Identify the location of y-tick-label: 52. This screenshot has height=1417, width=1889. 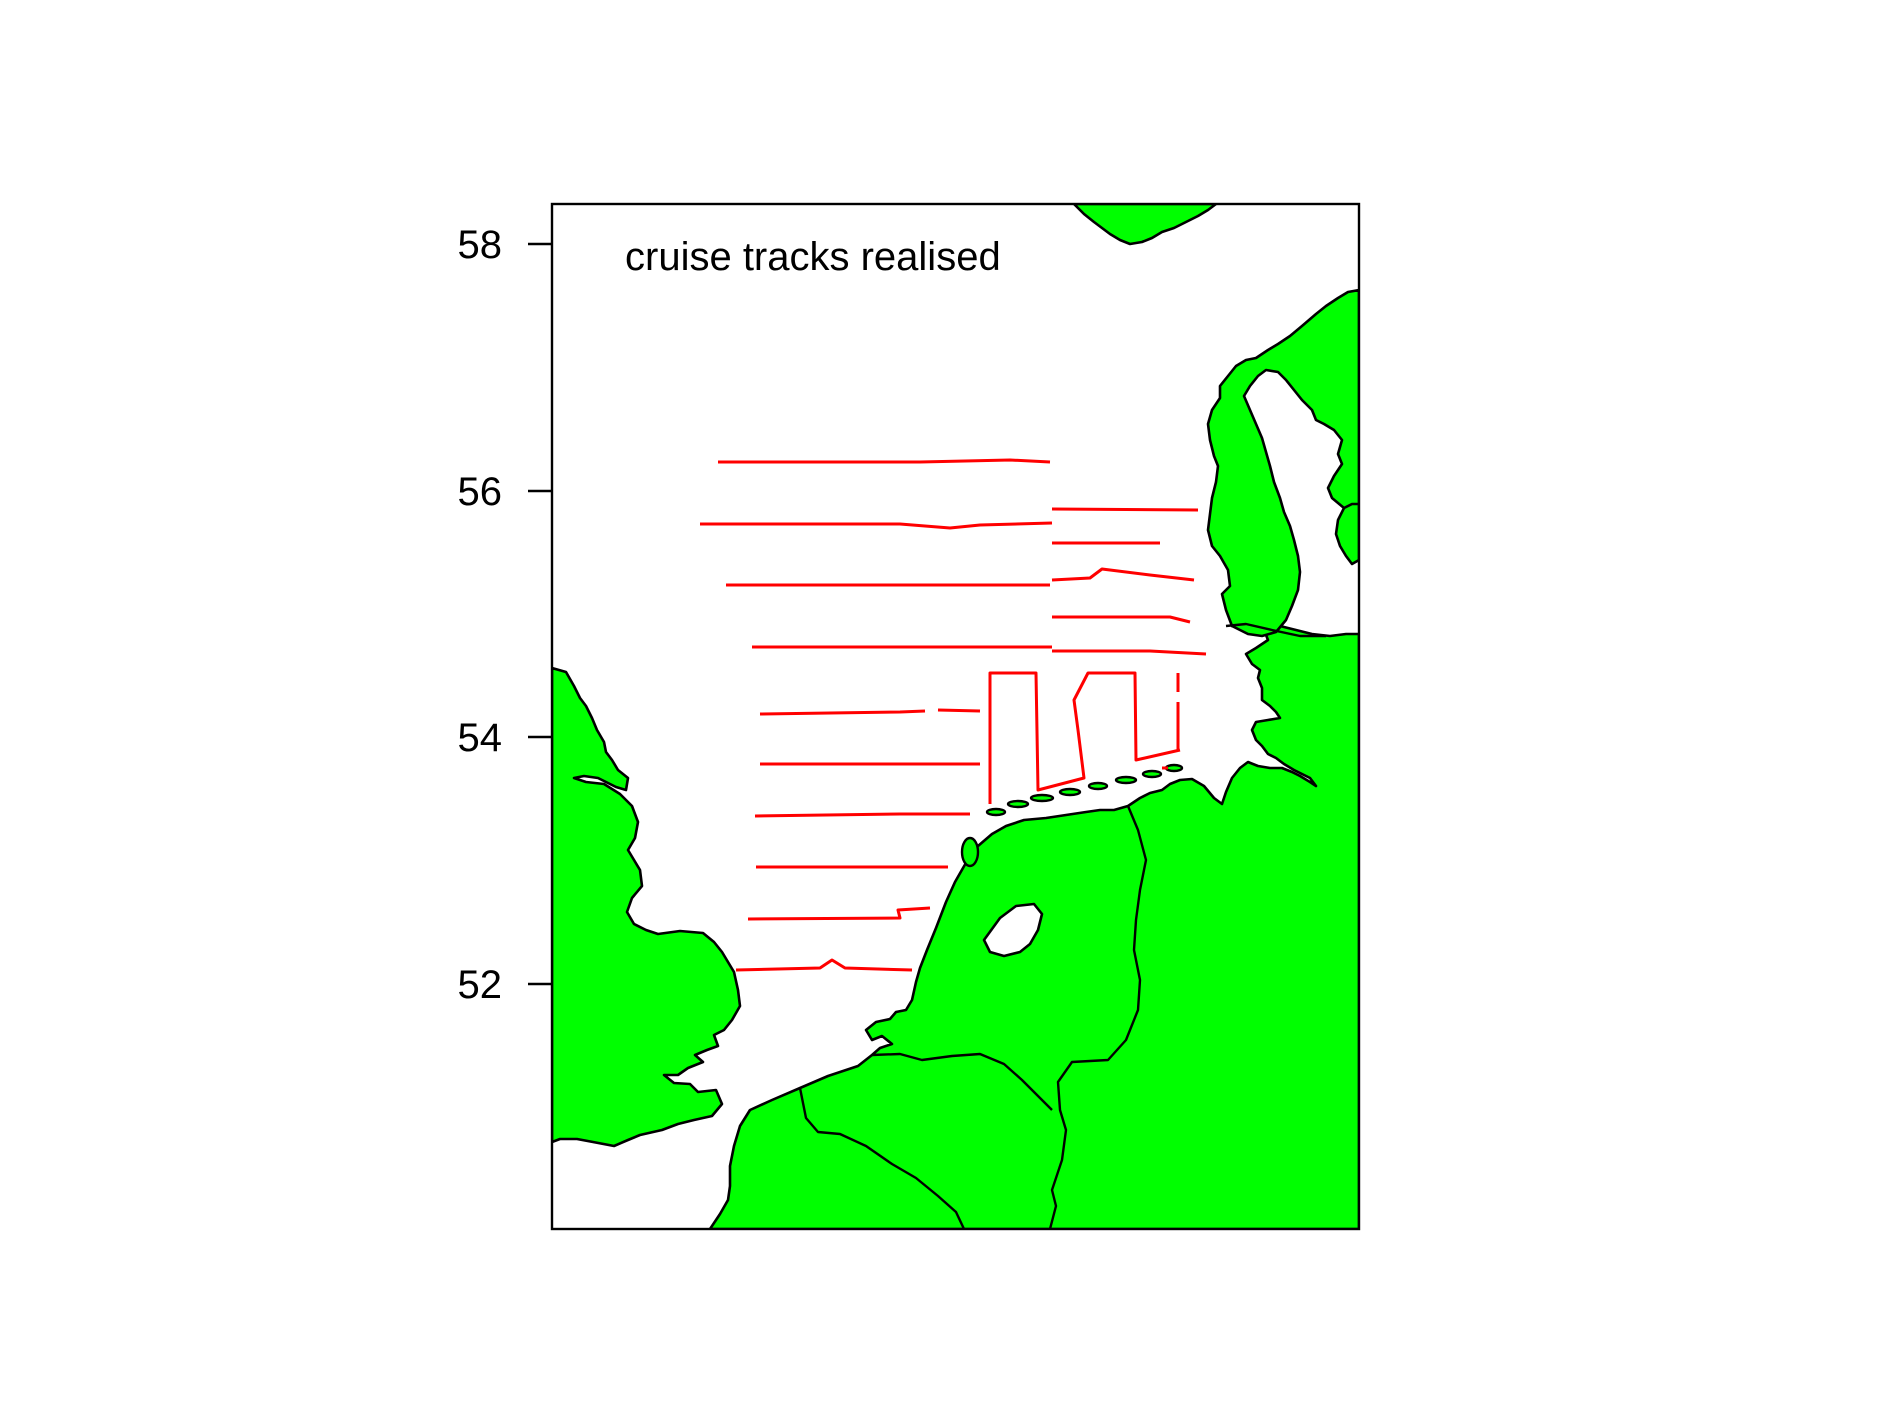
(480, 985).